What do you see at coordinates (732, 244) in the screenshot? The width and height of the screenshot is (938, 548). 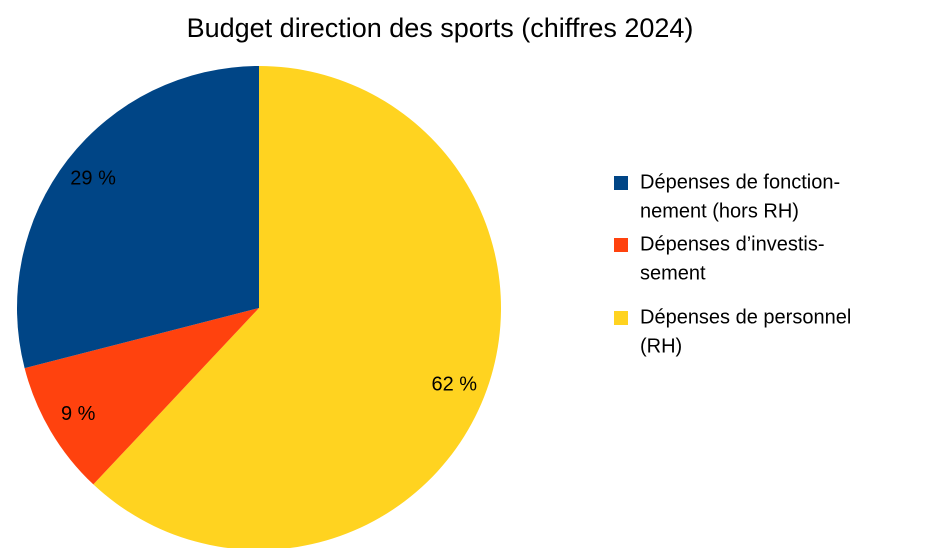 I see `legend-label: Dépenses d’investis-` at bounding box center [732, 244].